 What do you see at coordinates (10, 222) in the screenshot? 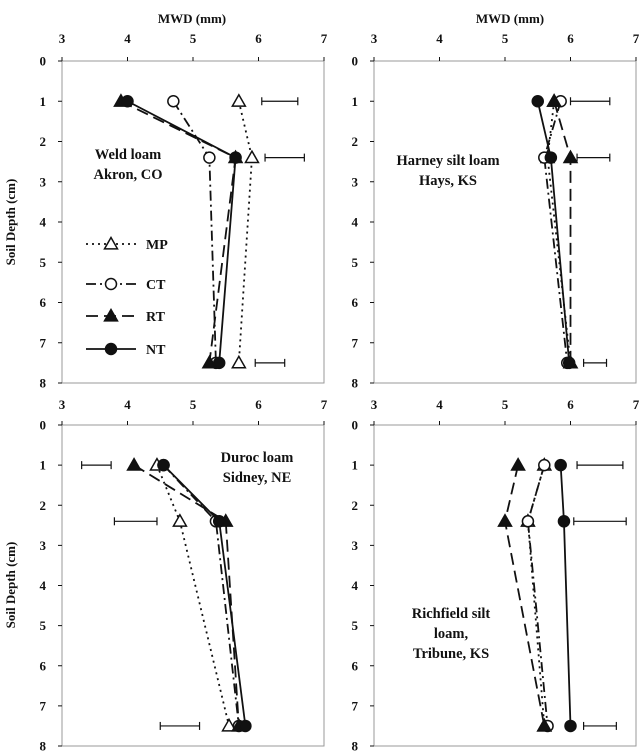
I see `y-axis-title-top: Soil Depth (cm)` at bounding box center [10, 222].